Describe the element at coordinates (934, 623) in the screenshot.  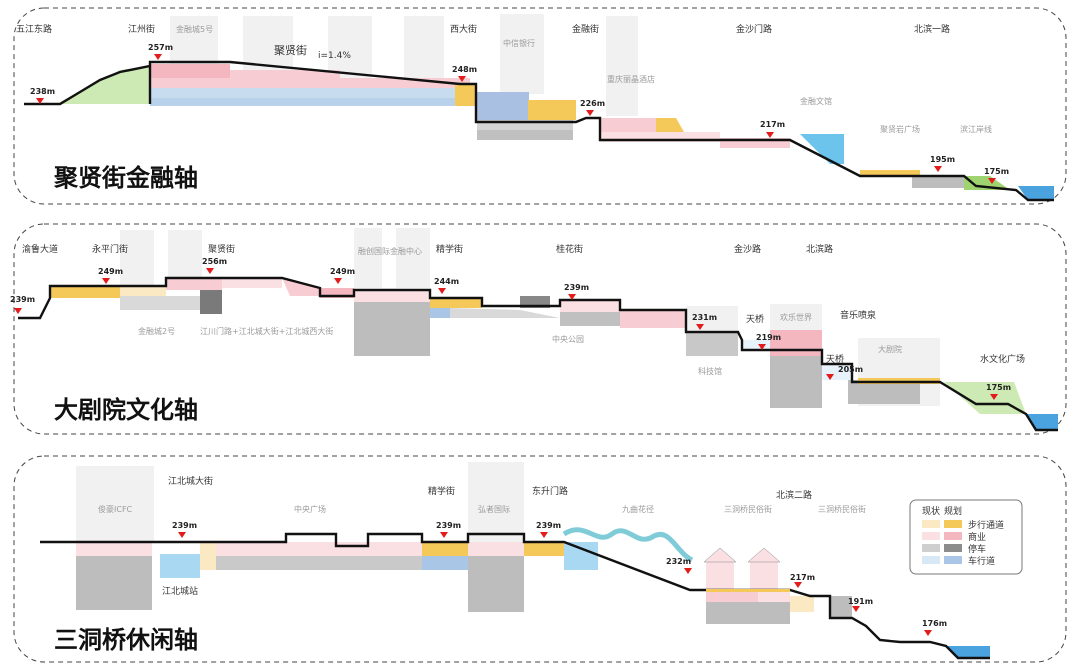
I see `elevation-label: 176m` at that location.